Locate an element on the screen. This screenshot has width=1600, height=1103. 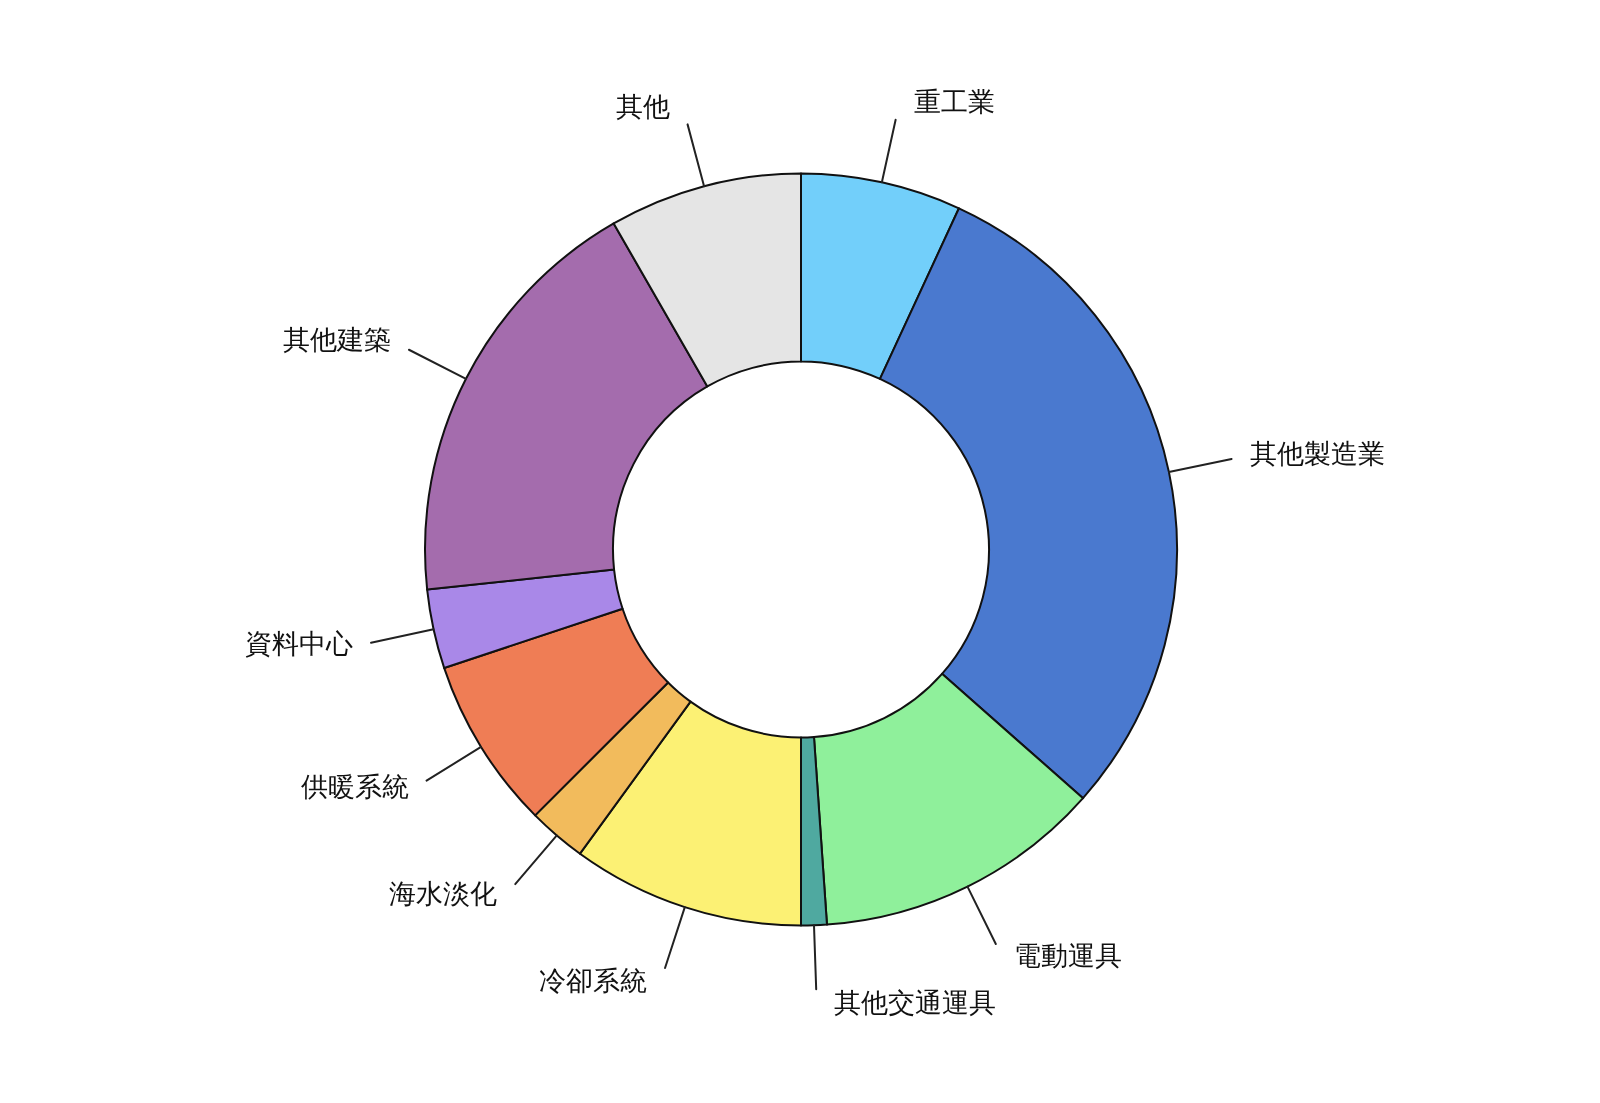
slice-label: 其他 is located at coordinates (642, 106).